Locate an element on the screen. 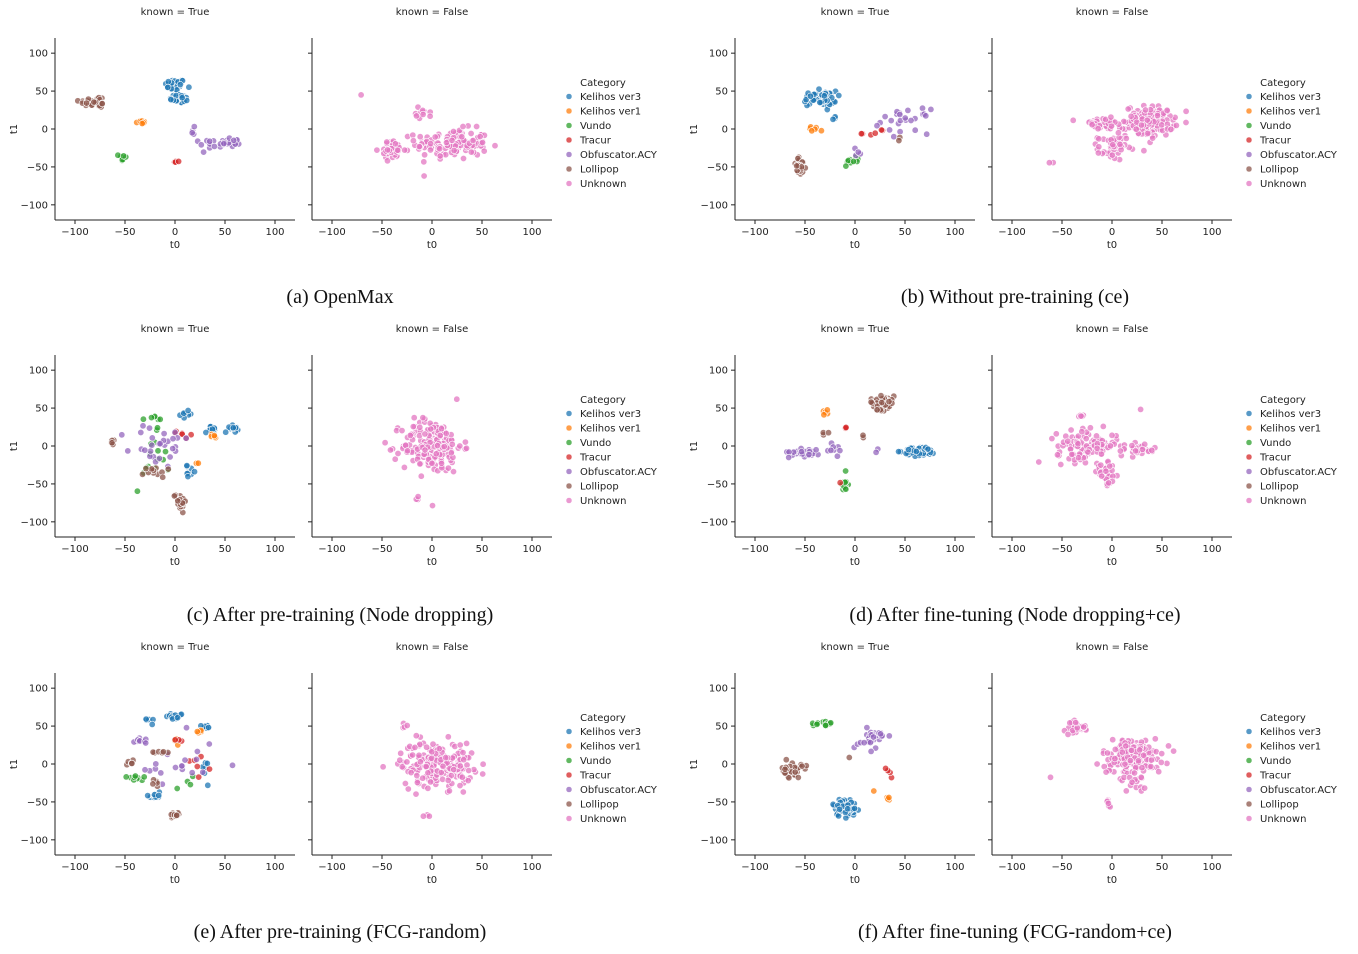 The image size is (1358, 954). data-point-kelihos-ver1 is located at coordinates (812, 131).